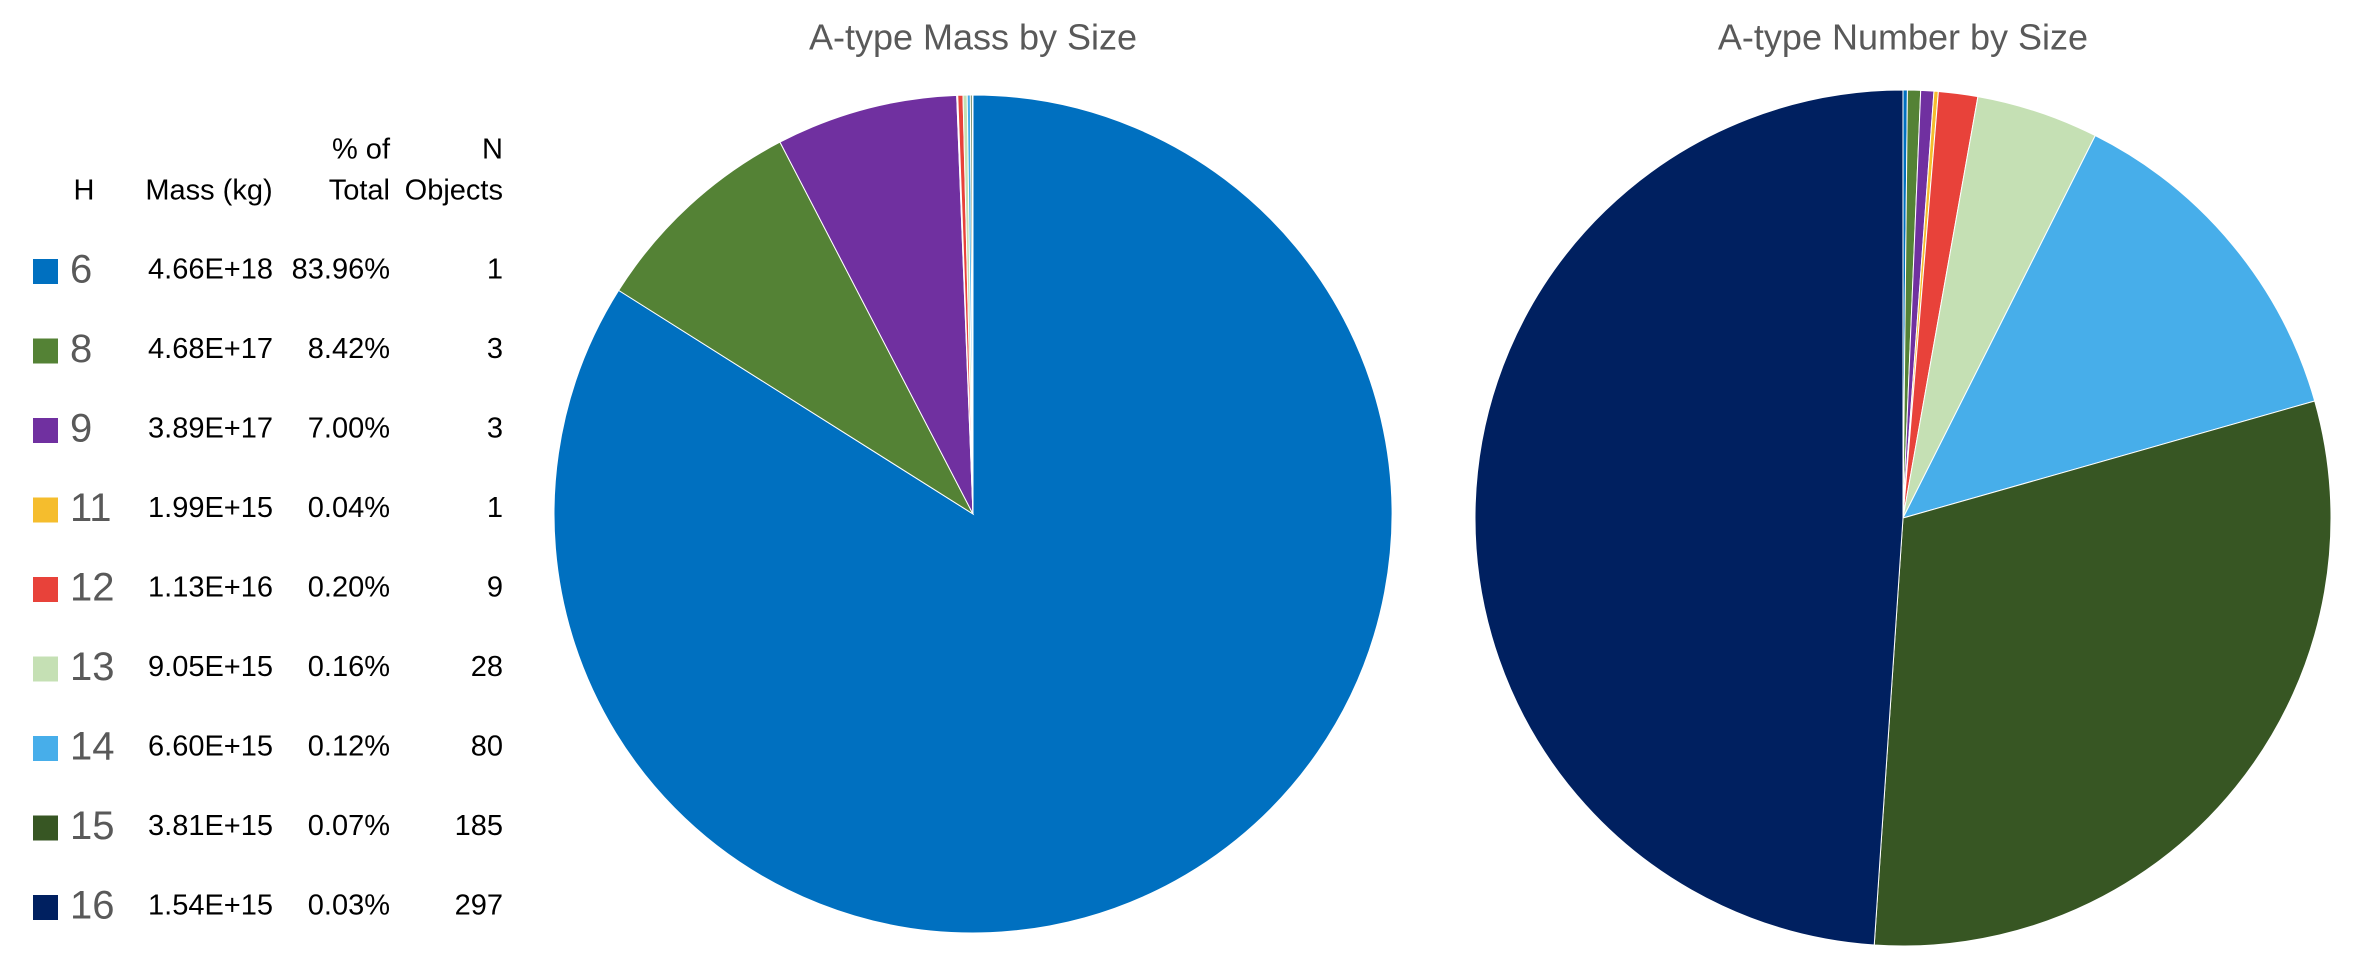 This screenshot has height=968, width=2364. Describe the element at coordinates (92, 906) in the screenshot. I see `h-label: 16` at that location.